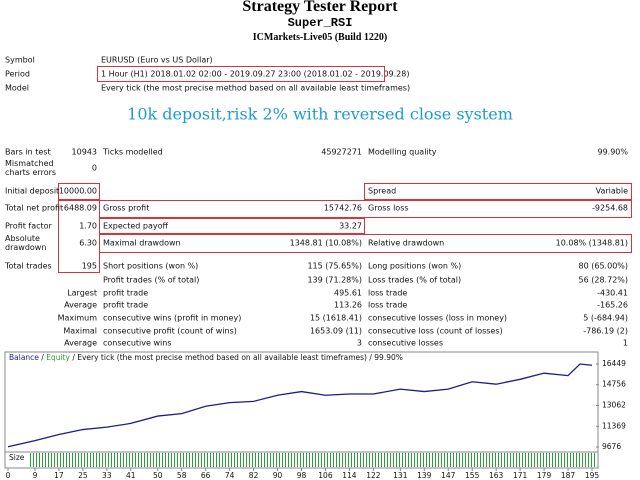 This screenshot has width=640, height=480. I want to click on stat-value: 113.26, so click(348, 305).